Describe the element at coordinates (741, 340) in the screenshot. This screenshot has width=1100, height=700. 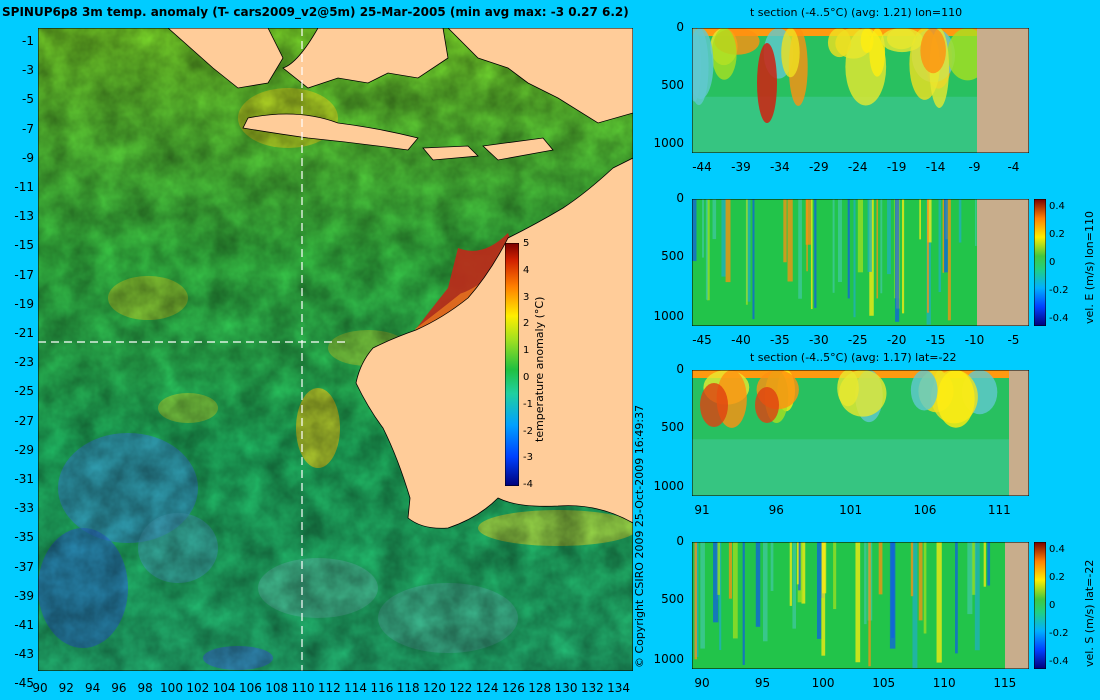
I see `vel-e-section-x-tick: -40` at that location.